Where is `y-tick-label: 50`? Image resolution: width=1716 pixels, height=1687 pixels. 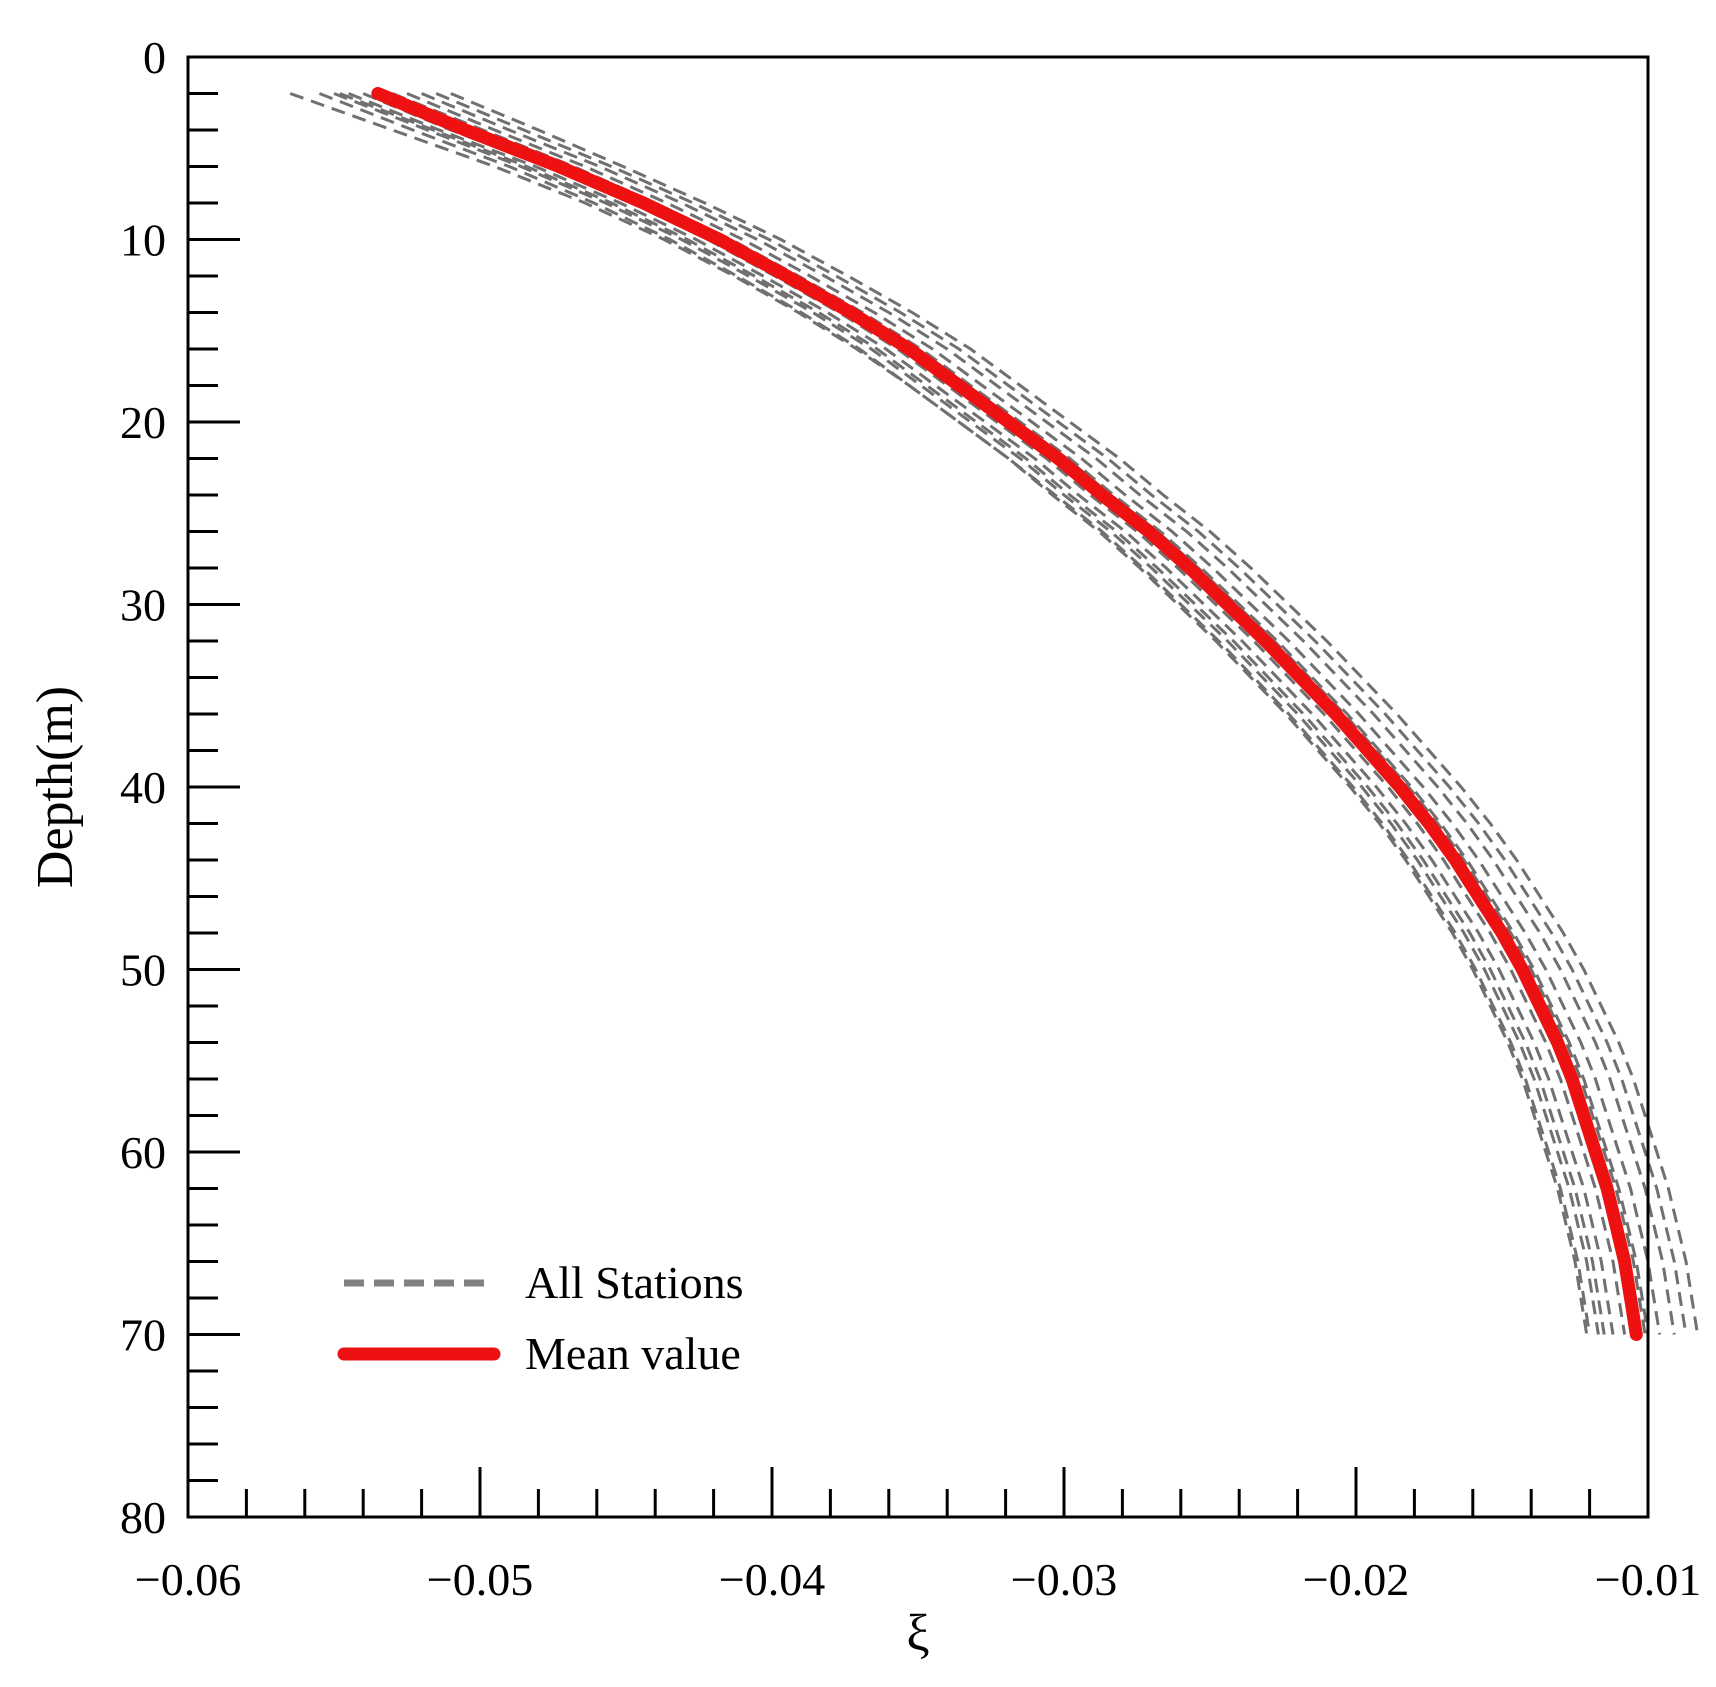 y-tick-label: 50 is located at coordinates (143, 970).